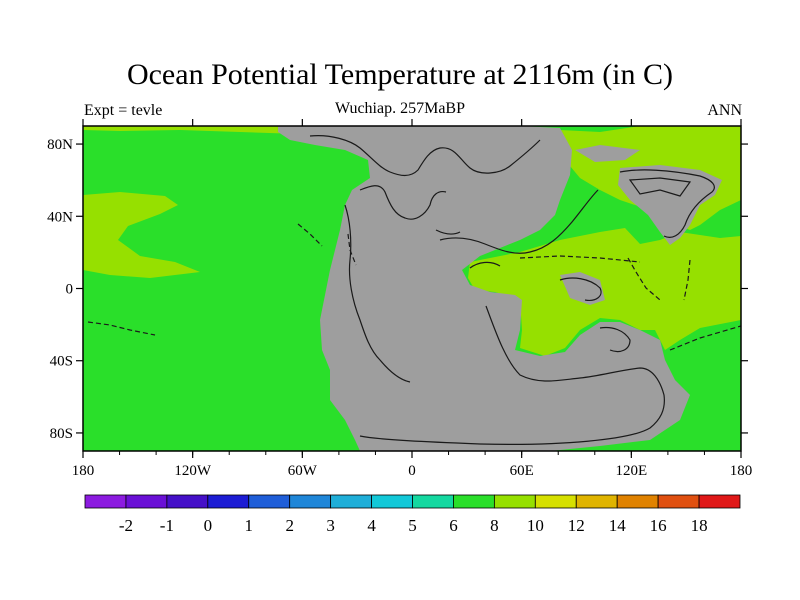 This screenshot has width=800, height=600. I want to click on y-tick-label: 0, so click(70, 290).